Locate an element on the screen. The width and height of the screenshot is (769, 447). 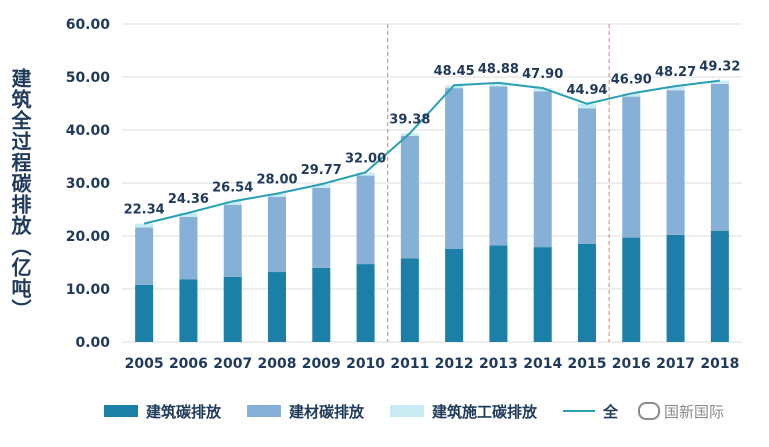
data-label: 44.94 is located at coordinates (586, 90).